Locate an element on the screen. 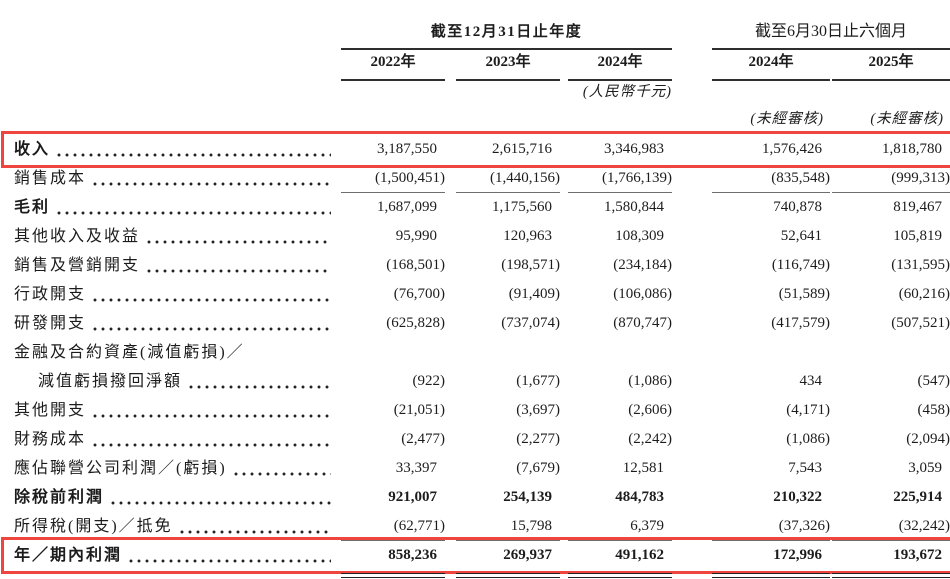  value-col: (198,571) is located at coordinates (508, 265).